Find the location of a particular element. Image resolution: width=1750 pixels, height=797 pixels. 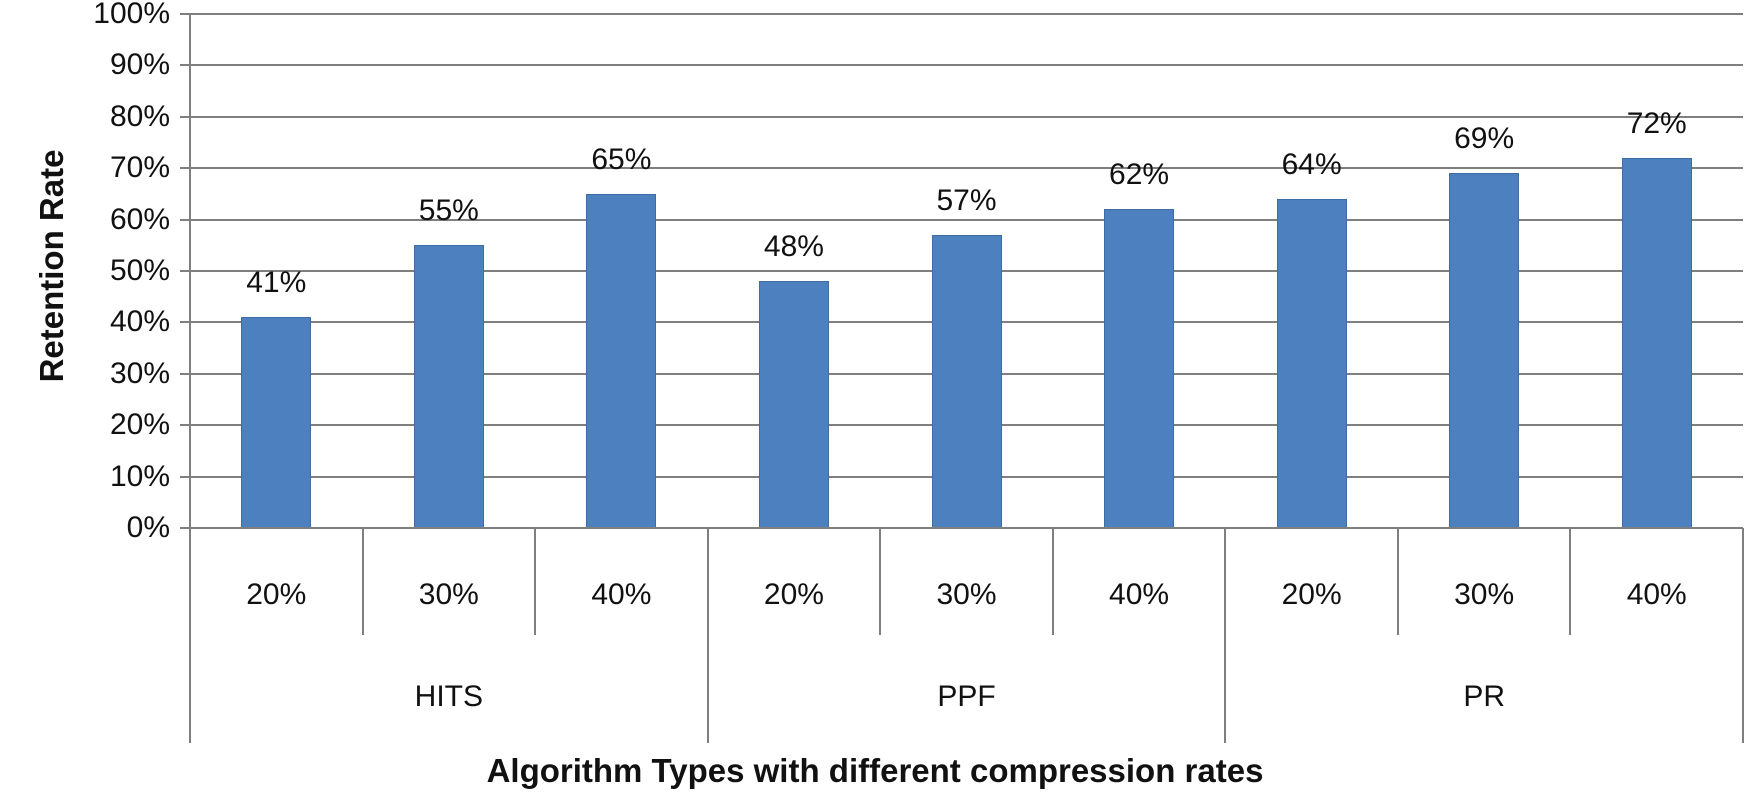

y-axis-tick-label: 70% is located at coordinates (139, 168).